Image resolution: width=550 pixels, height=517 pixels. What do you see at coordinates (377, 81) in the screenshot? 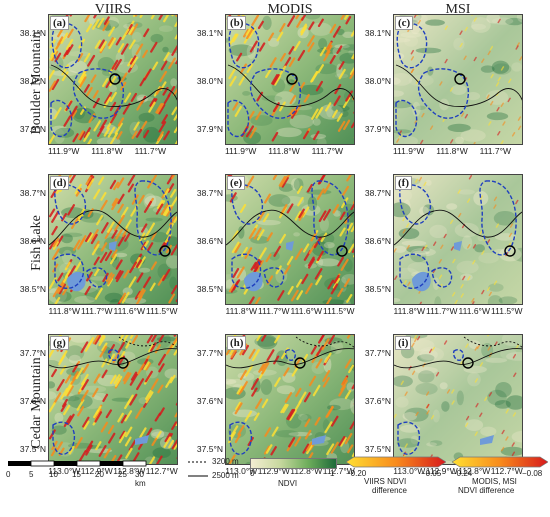
I see `lat-tick-boulder-mountain-msi-1: 38.0°N` at bounding box center [377, 81].